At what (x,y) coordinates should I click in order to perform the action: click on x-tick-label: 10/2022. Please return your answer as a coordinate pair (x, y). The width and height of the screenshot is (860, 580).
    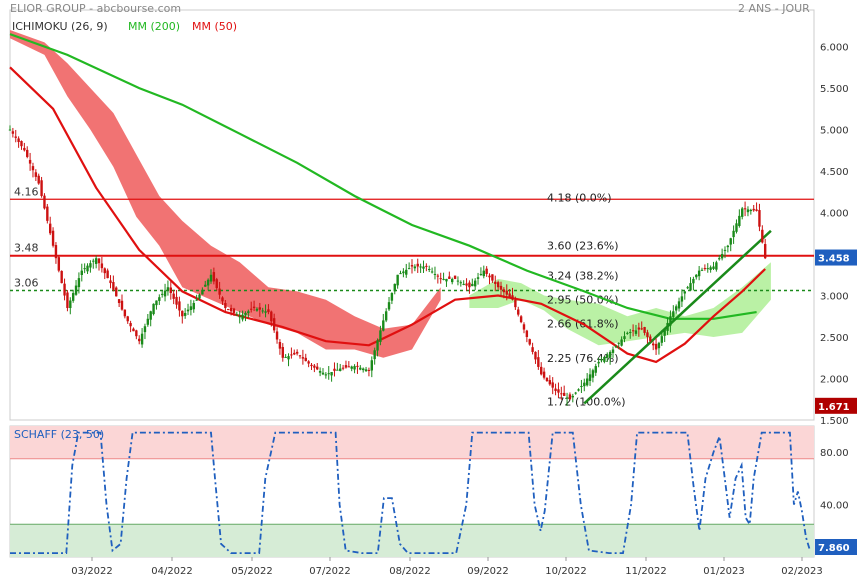
    Looking at the image, I should click on (566, 571).